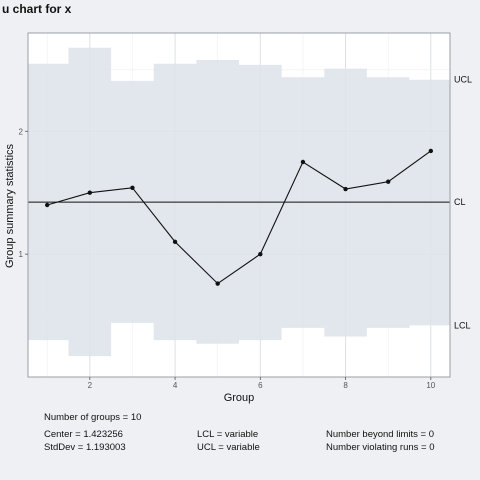 The height and width of the screenshot is (480, 480). I want to click on x-tick-label: 2, so click(90, 385).